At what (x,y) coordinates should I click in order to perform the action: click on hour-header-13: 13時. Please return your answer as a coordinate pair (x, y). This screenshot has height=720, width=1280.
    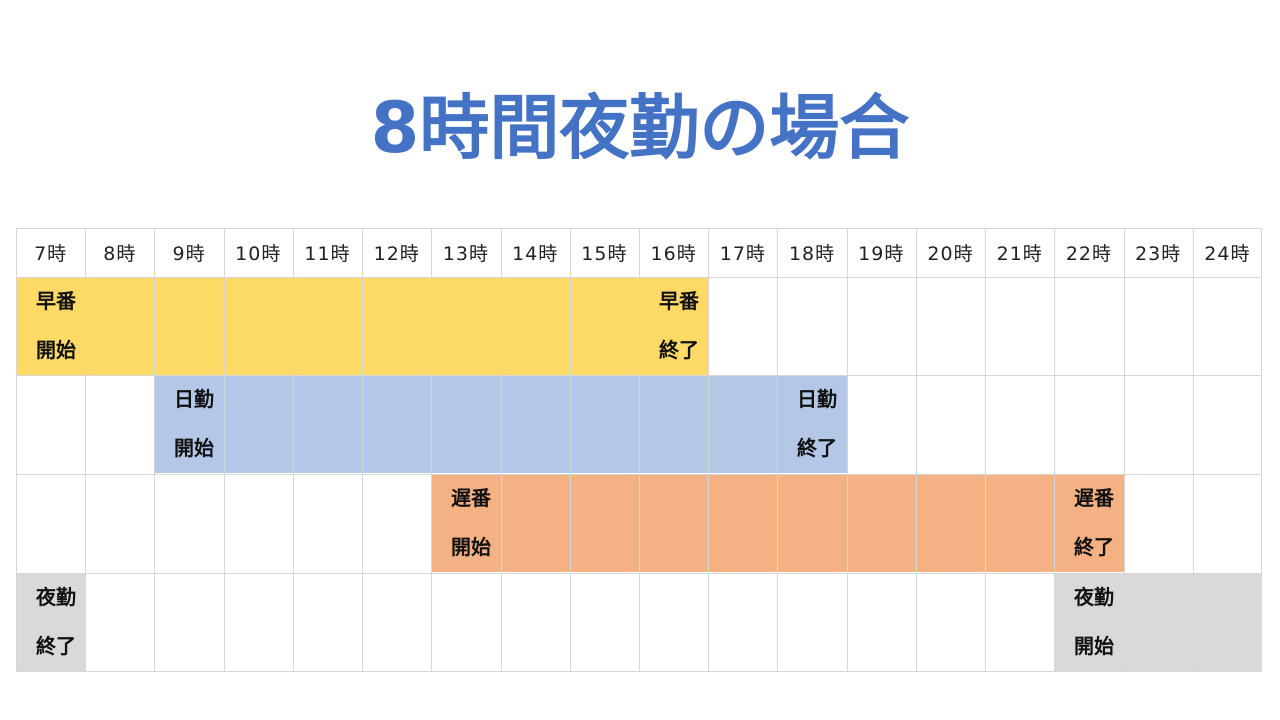
    Looking at the image, I should click on (466, 254).